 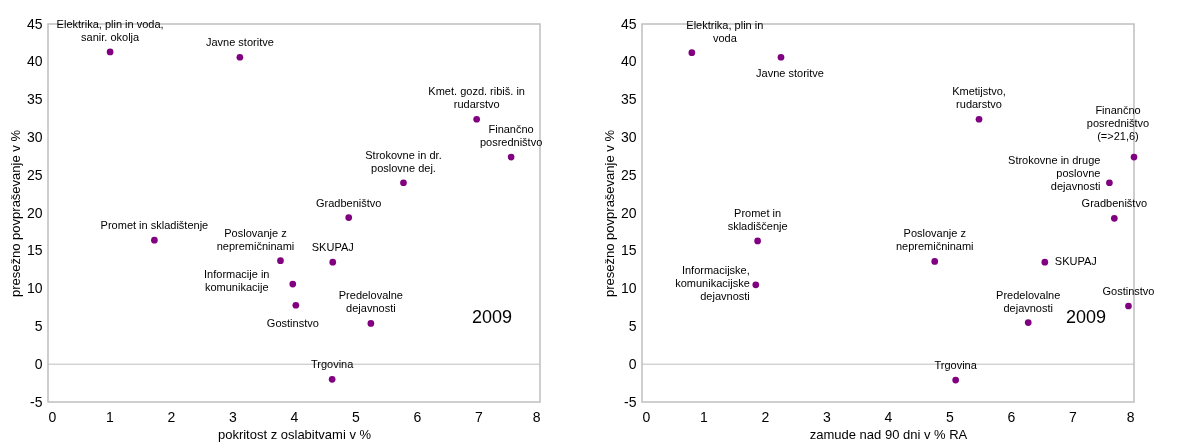 What do you see at coordinates (757, 219) in the screenshot?
I see `annotation: Promet in skladiščenje` at bounding box center [757, 219].